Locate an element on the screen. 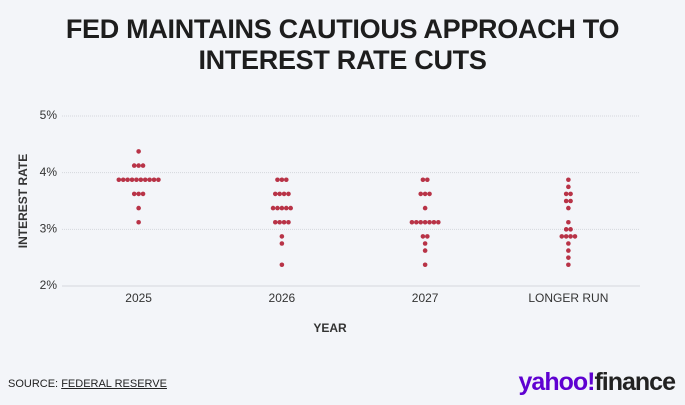  source-link: FEDERAL RESERVE is located at coordinates (114, 384).